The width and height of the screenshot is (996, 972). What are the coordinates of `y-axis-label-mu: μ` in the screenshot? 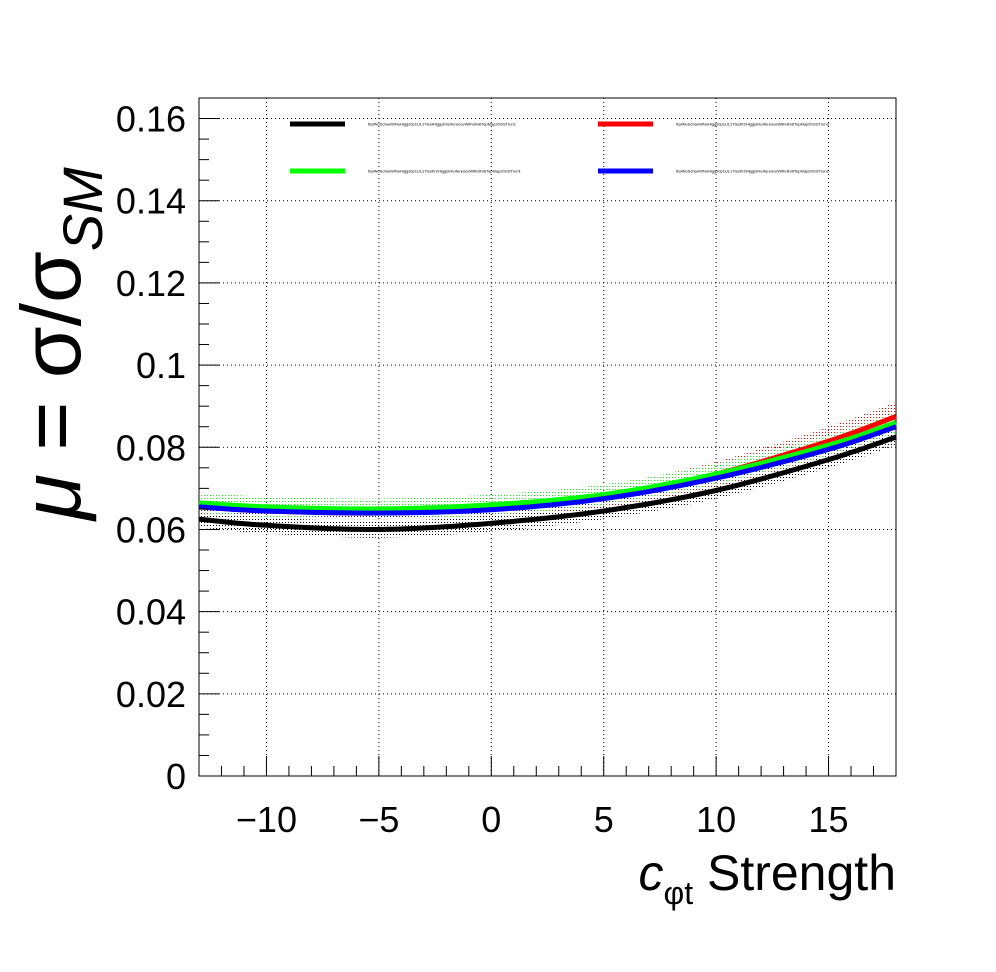 It's located at (51, 498).